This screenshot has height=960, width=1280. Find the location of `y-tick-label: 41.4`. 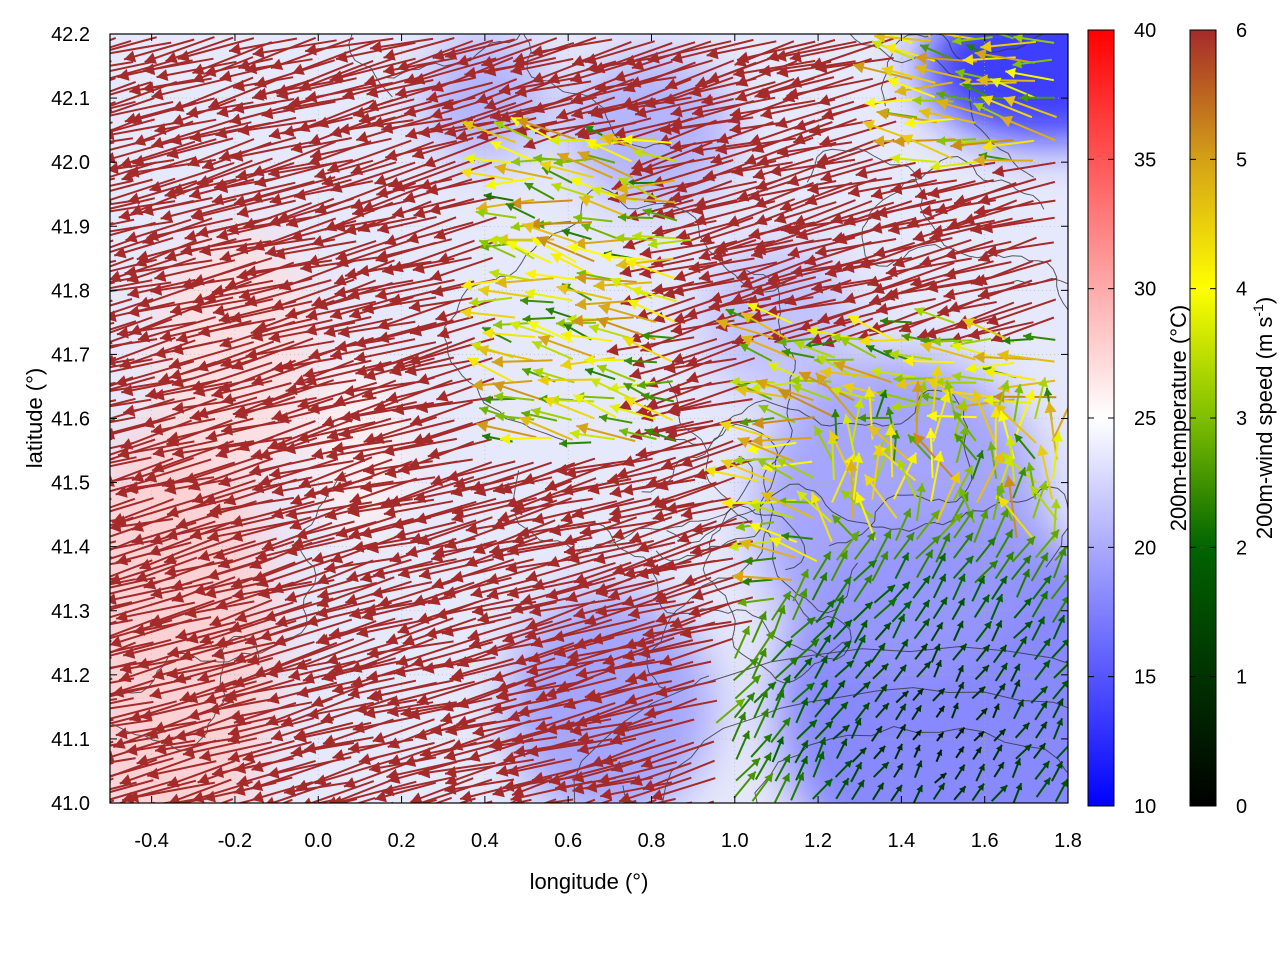

y-tick-label: 41.4 is located at coordinates (70, 548).